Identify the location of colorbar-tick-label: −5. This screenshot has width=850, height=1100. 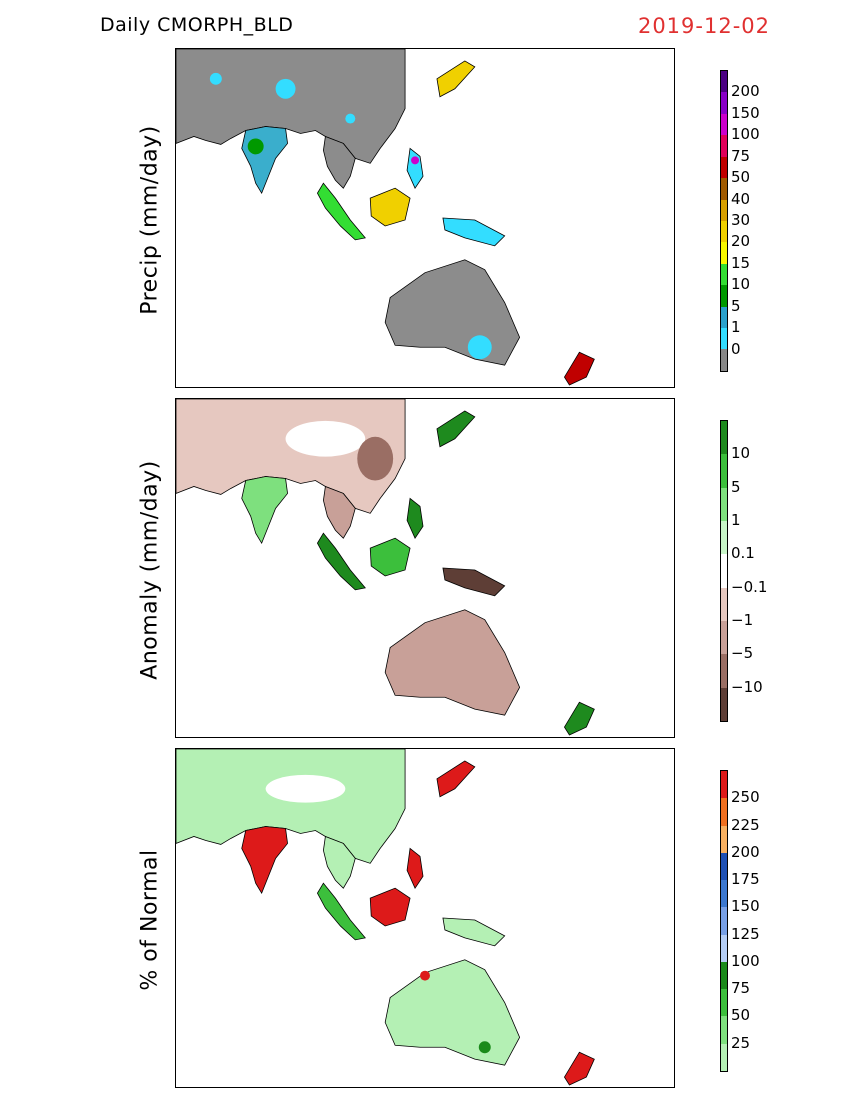
(742, 653).